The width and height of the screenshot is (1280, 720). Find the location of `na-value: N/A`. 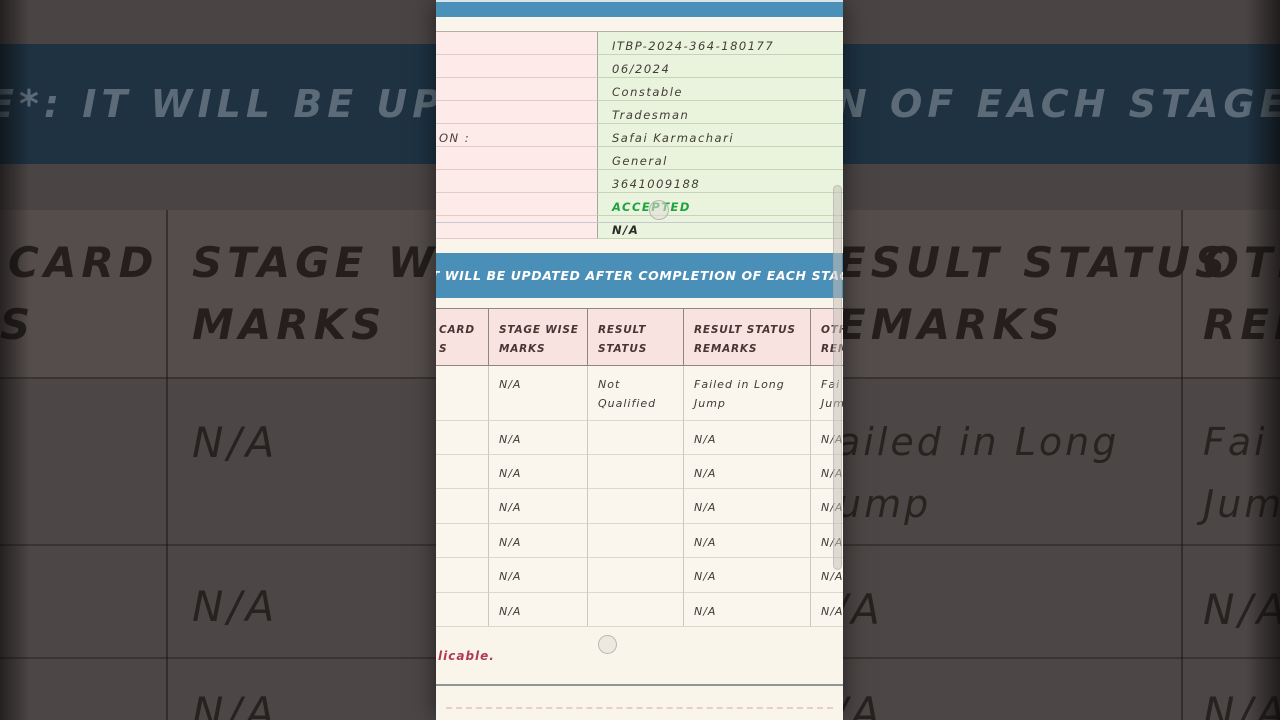

na-value: N/A is located at coordinates (626, 230).